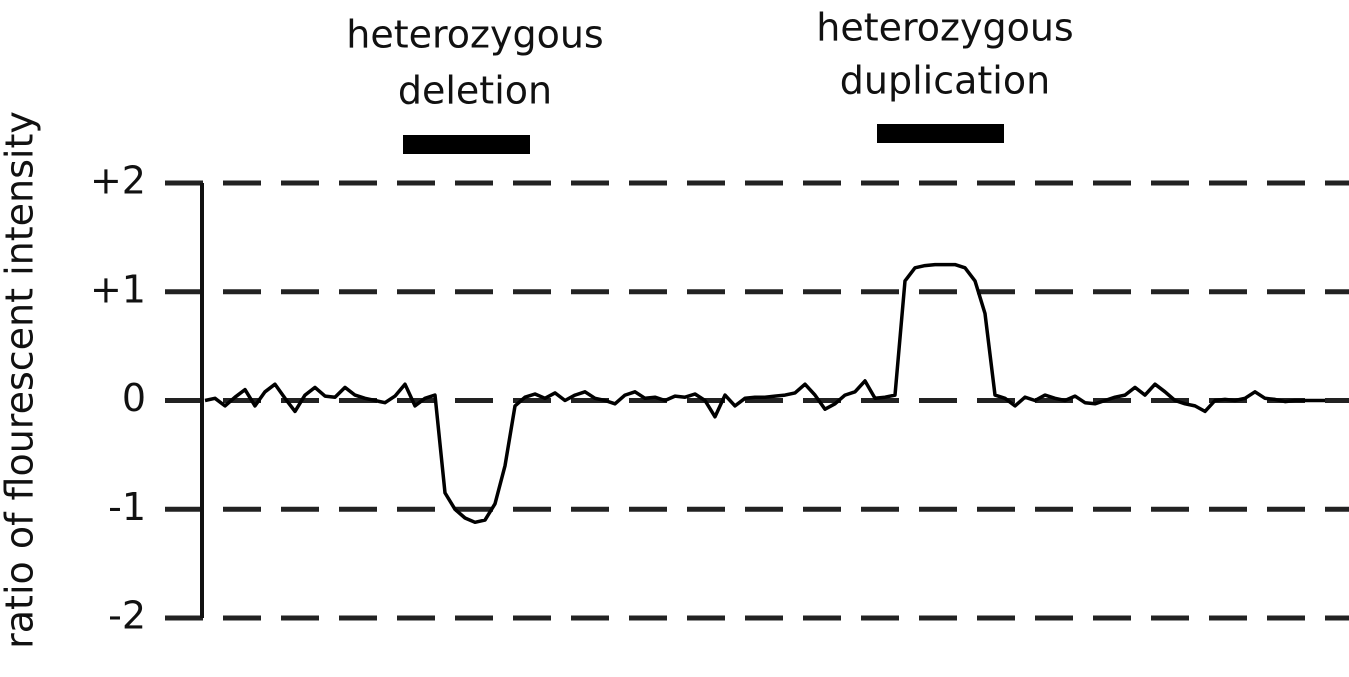 The width and height of the screenshot is (1349, 677). I want to click on y-axis-label: ratio of flourescent intensity, so click(21, 380).